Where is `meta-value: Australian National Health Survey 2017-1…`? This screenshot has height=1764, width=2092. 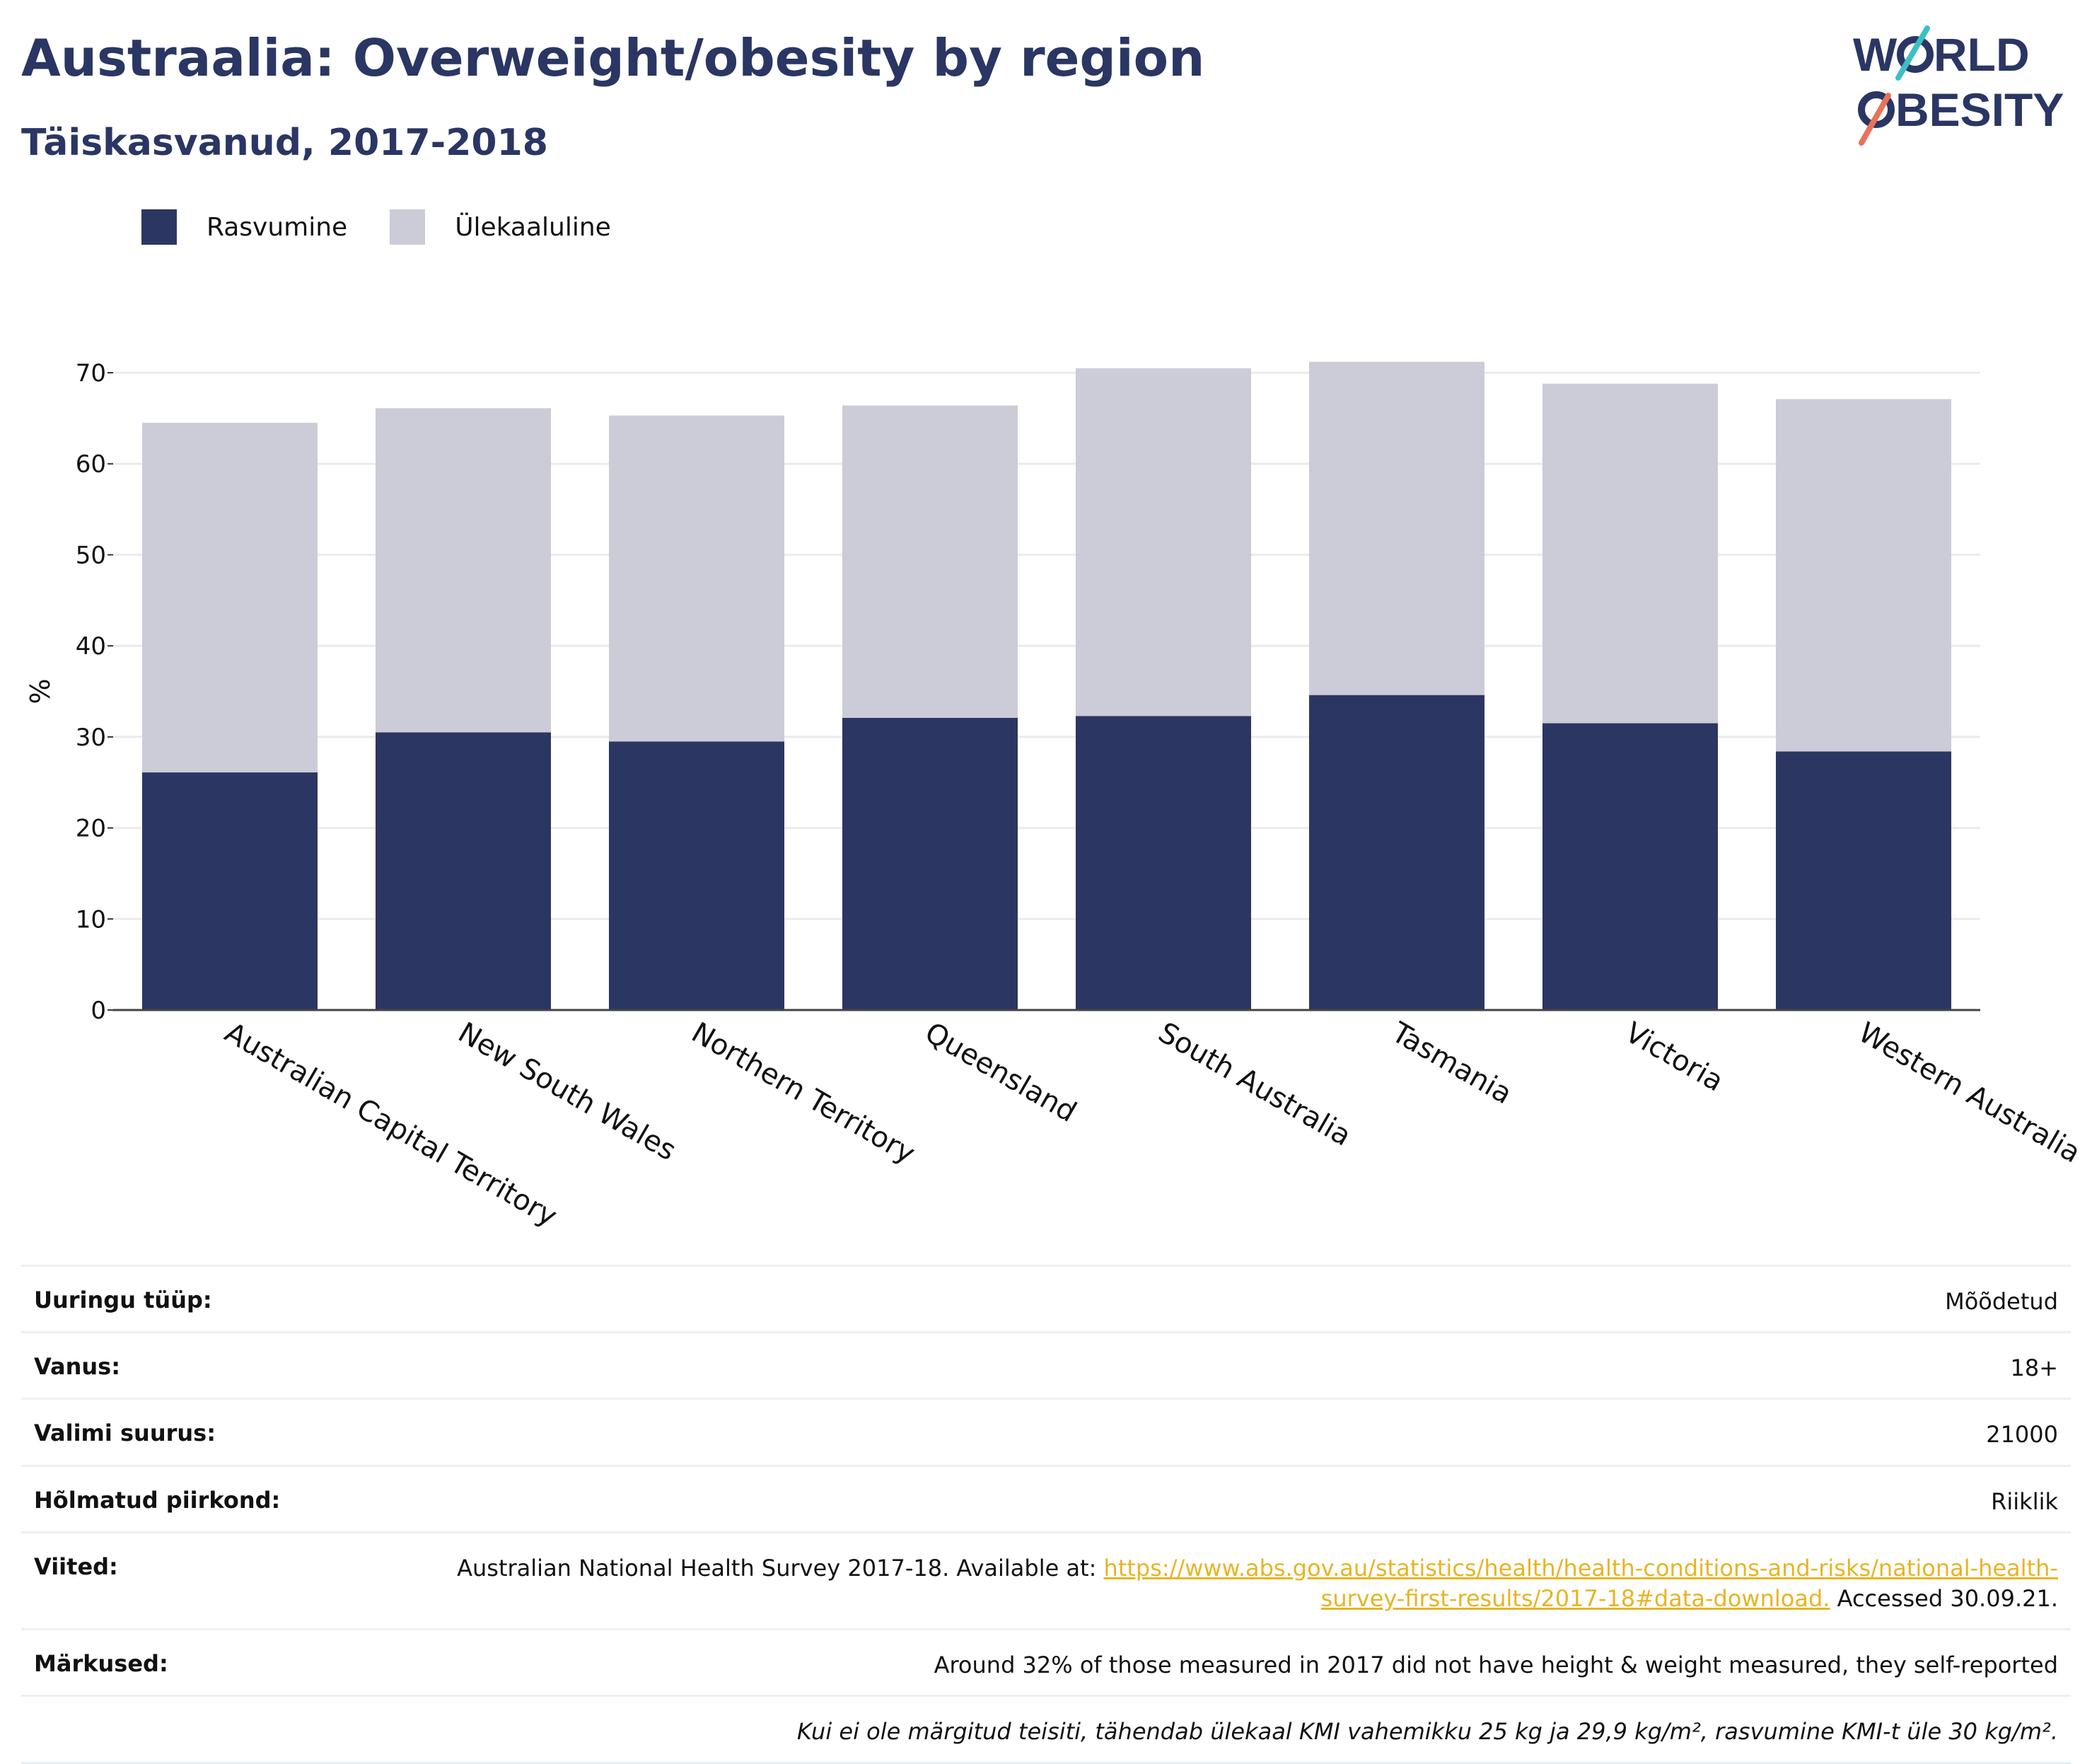 meta-value: Australian National Health Survey 2017-1… is located at coordinates (1245, 1583).